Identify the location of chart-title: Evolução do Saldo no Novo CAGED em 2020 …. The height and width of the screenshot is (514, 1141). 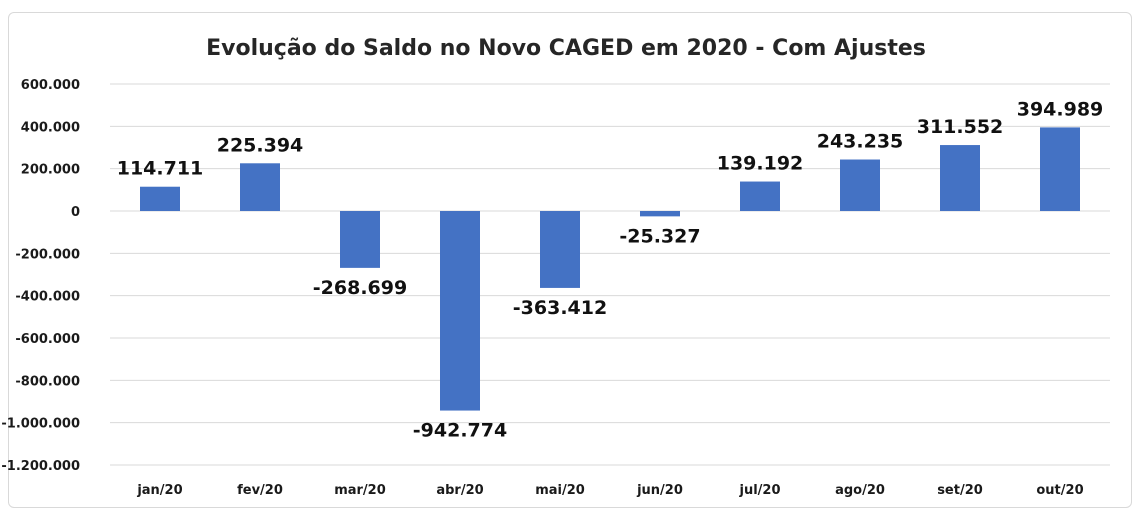
(566, 48).